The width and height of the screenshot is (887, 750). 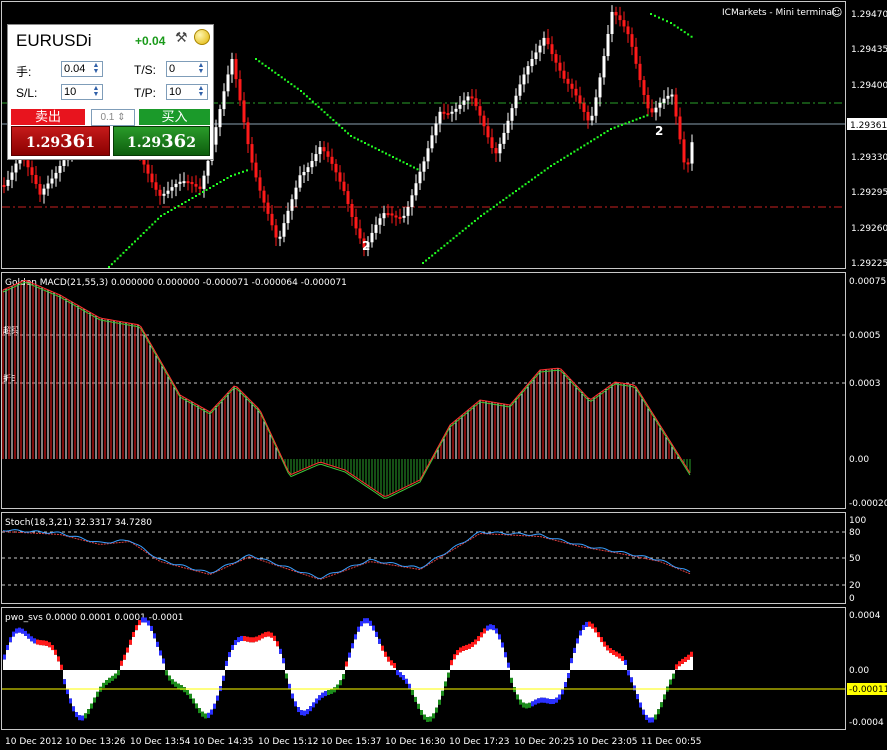 I want to click on ts-input: 0 ▲ ▼, so click(x=187, y=69).